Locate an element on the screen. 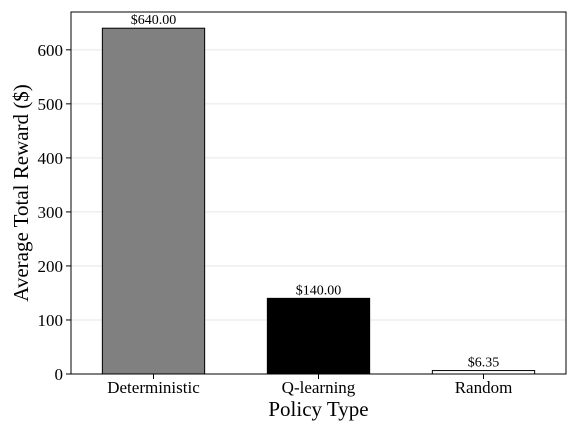 This screenshot has height=432, width=576. bar-q-learning is located at coordinates (318, 336).